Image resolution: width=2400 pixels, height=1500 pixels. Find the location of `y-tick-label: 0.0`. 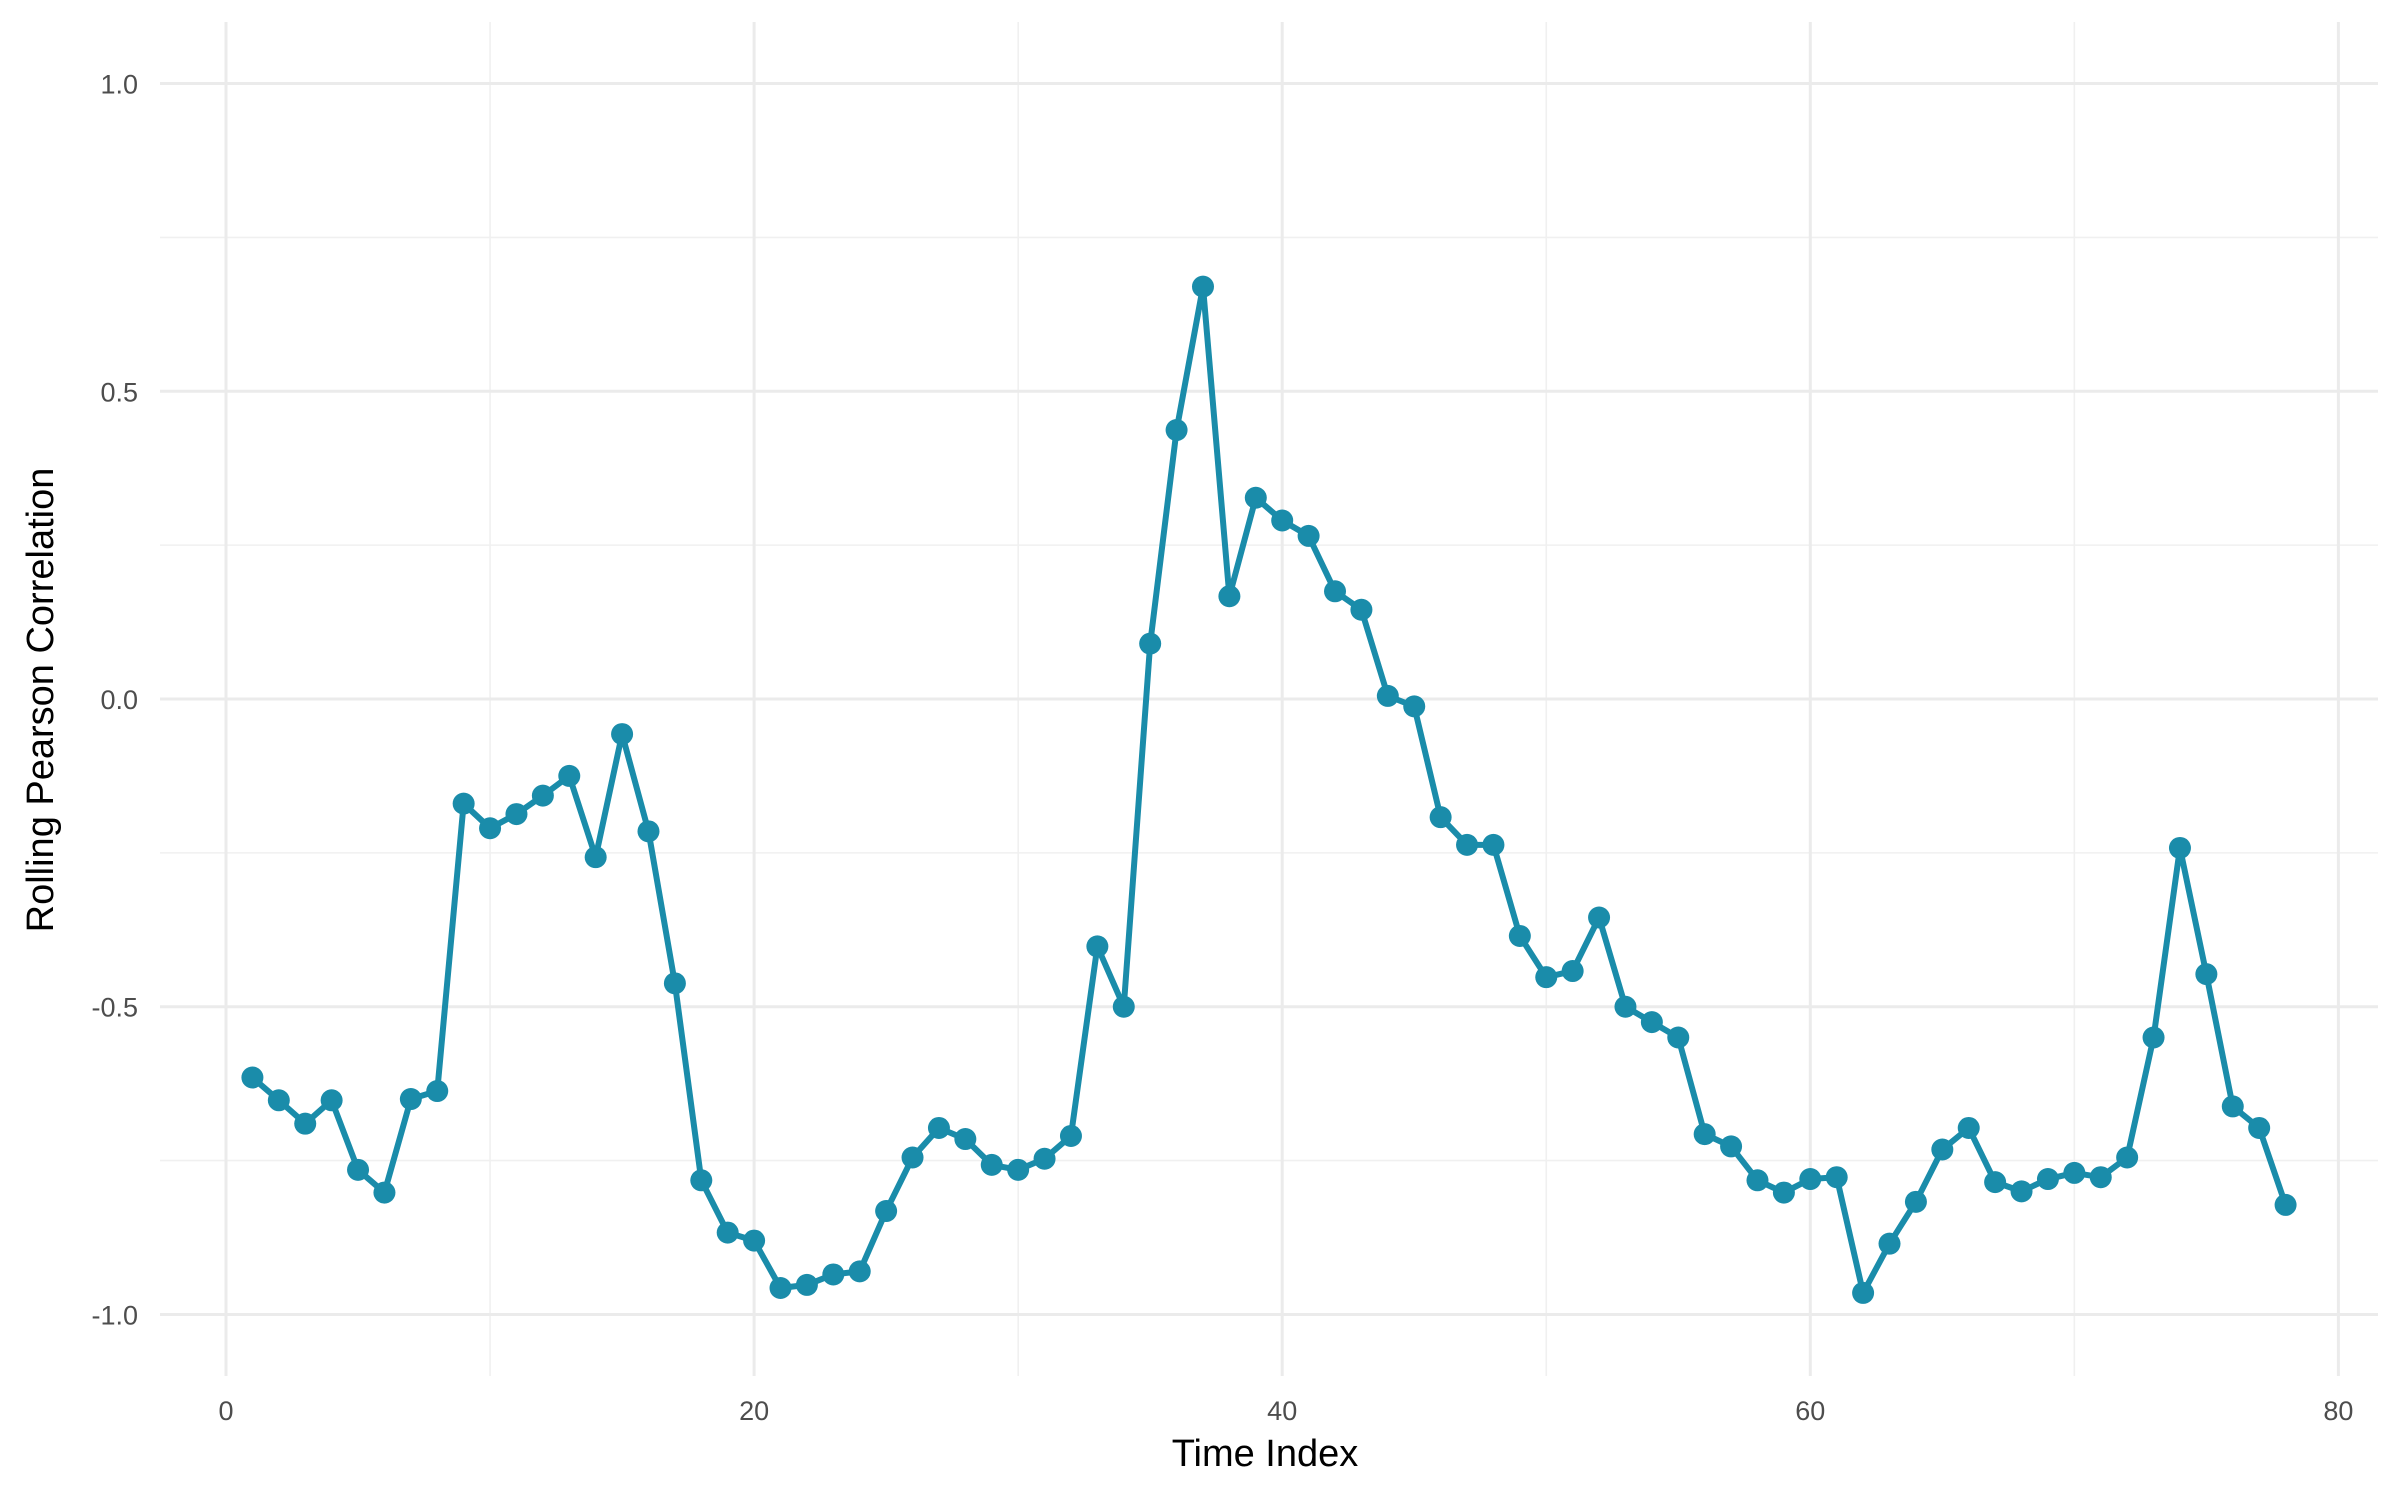

y-tick-label: 0.0 is located at coordinates (119, 700).